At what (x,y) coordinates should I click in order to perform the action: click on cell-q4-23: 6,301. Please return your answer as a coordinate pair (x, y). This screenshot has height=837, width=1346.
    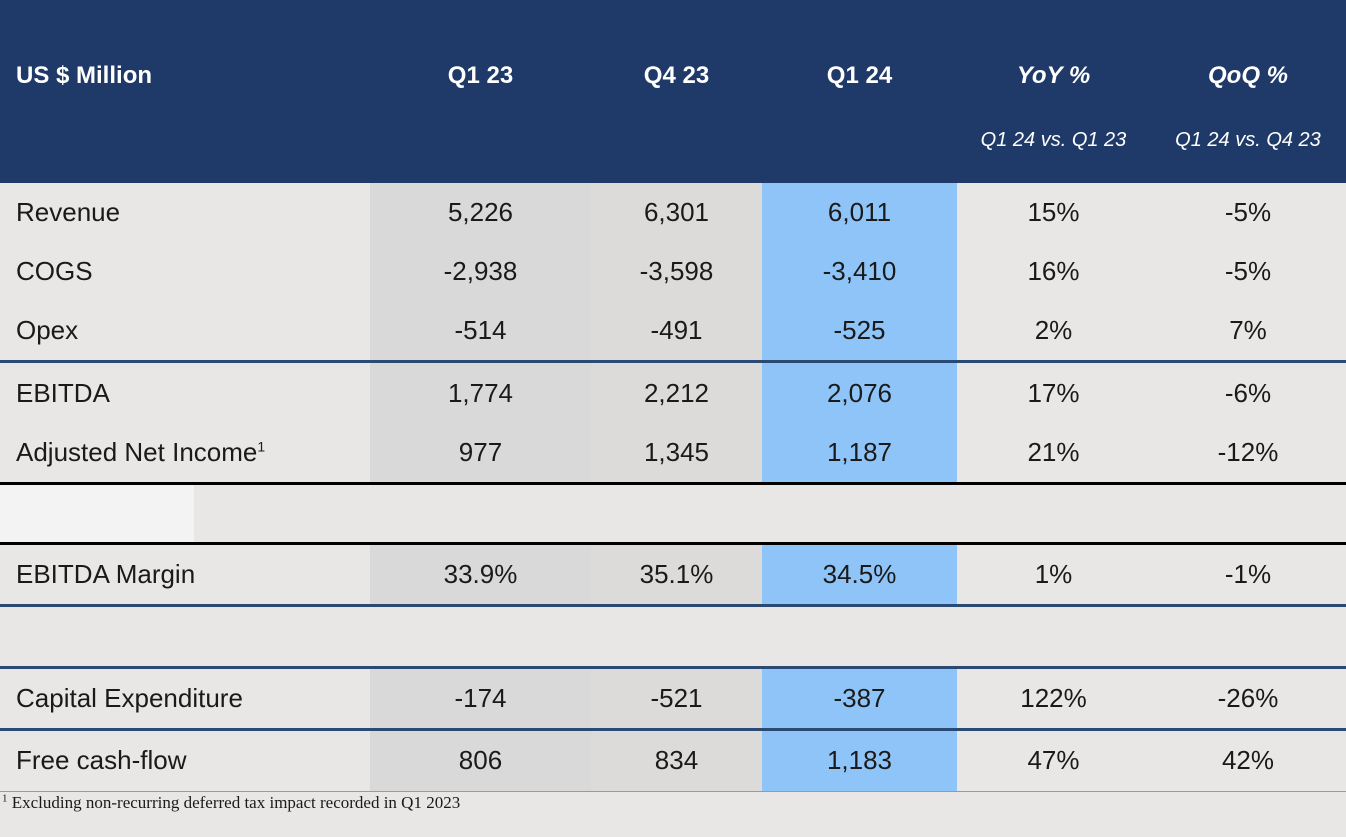
    Looking at the image, I should click on (676, 212).